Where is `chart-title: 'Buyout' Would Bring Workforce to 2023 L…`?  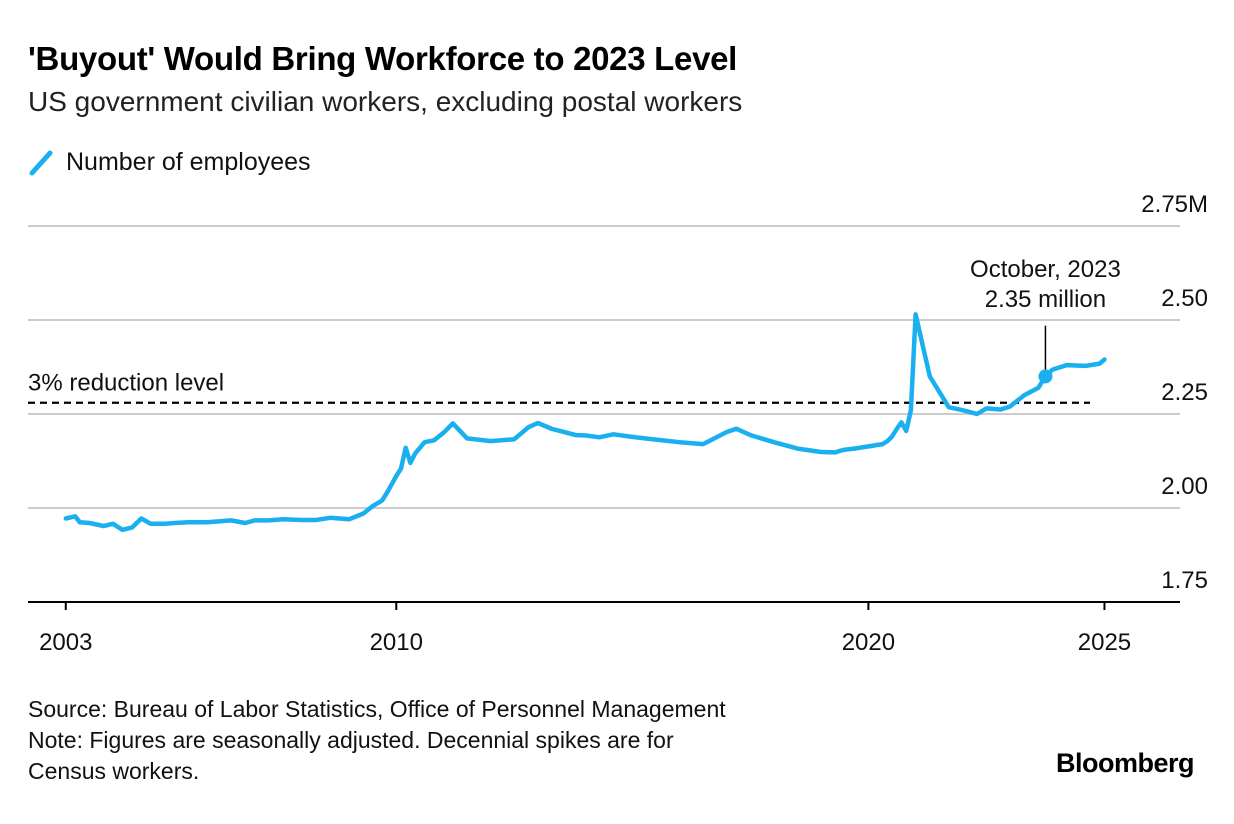 chart-title: 'Buyout' Would Bring Workforce to 2023 L… is located at coordinates (383, 58).